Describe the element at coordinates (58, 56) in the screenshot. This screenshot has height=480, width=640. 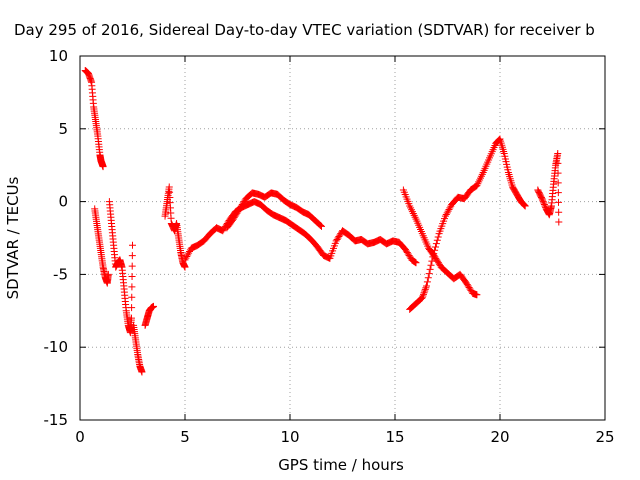
I see `y-tick-label: 10` at that location.